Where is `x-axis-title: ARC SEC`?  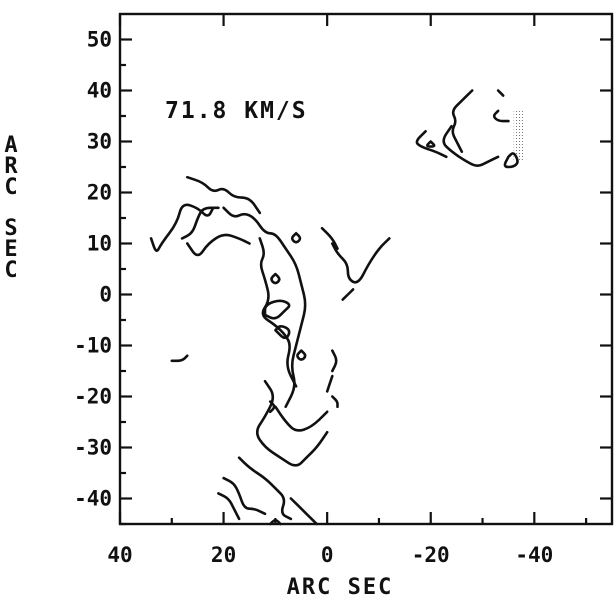
x-axis-title: ARC SEC is located at coordinates (340, 587).